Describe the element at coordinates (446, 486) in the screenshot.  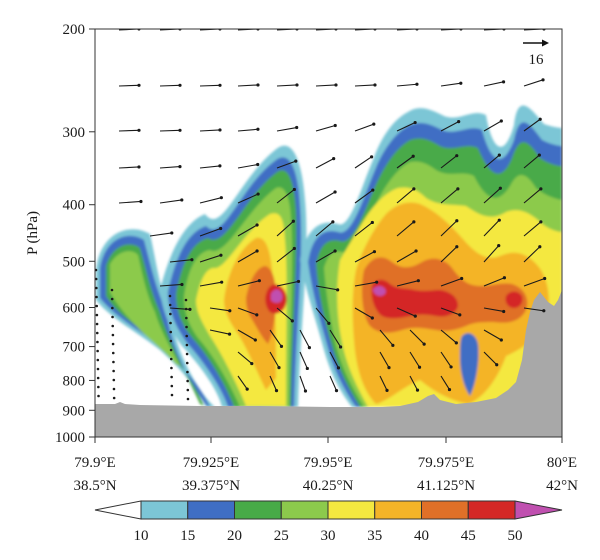
I see `x-tick-label-lat: 41.125°N` at that location.